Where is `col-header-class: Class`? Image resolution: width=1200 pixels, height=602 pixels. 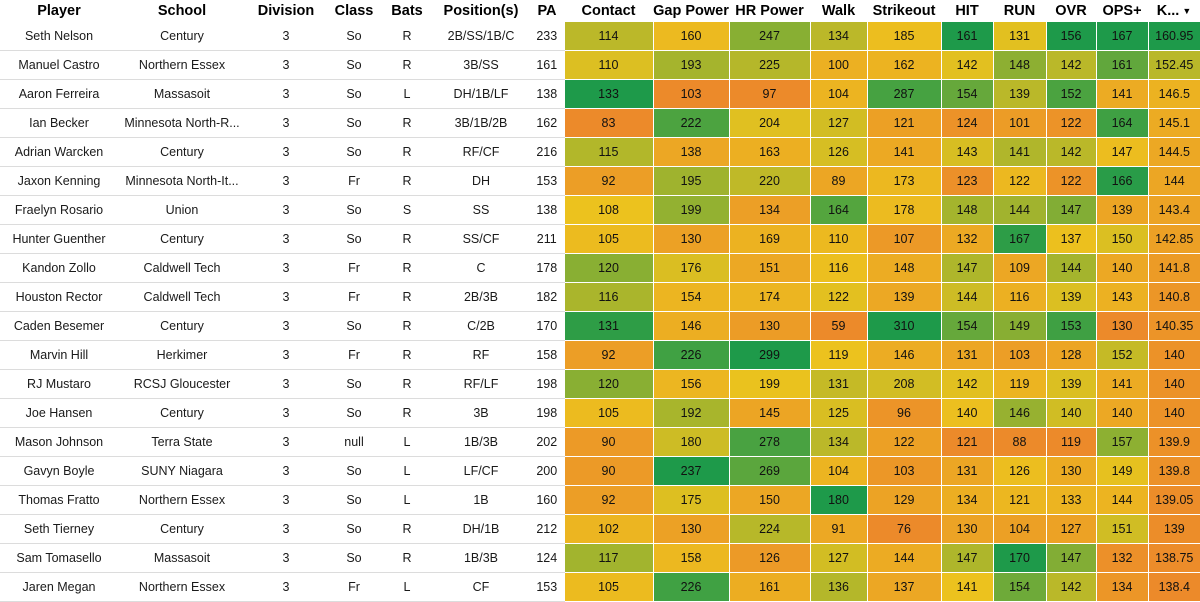
col-header-class: Class is located at coordinates (354, 11).